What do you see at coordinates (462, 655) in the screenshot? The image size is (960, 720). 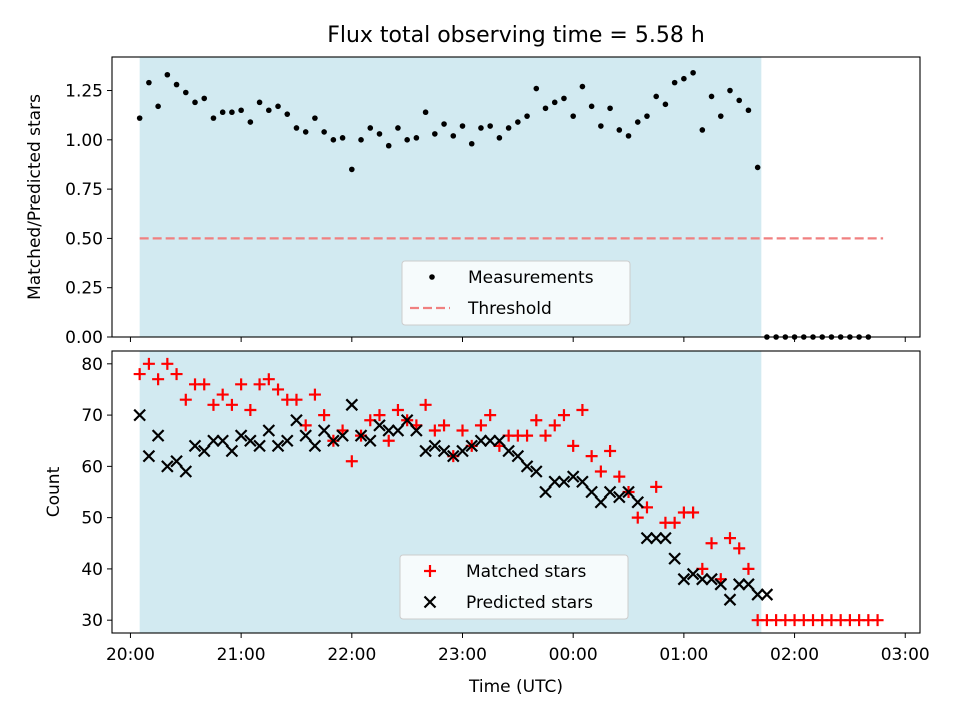 I see `x-tick-label: 23:00` at bounding box center [462, 655].